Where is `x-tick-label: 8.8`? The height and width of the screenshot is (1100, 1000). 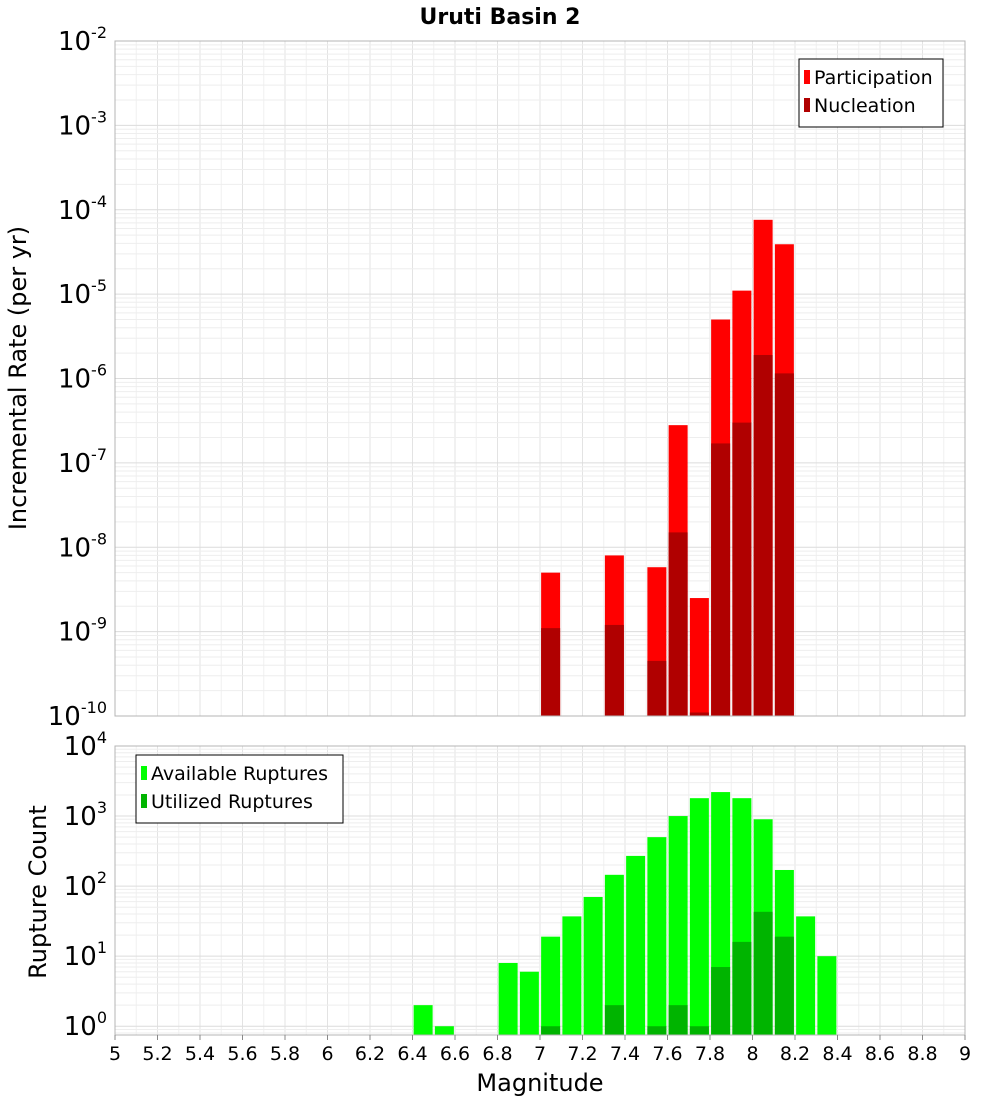 x-tick-label: 8.8 is located at coordinates (922, 1054).